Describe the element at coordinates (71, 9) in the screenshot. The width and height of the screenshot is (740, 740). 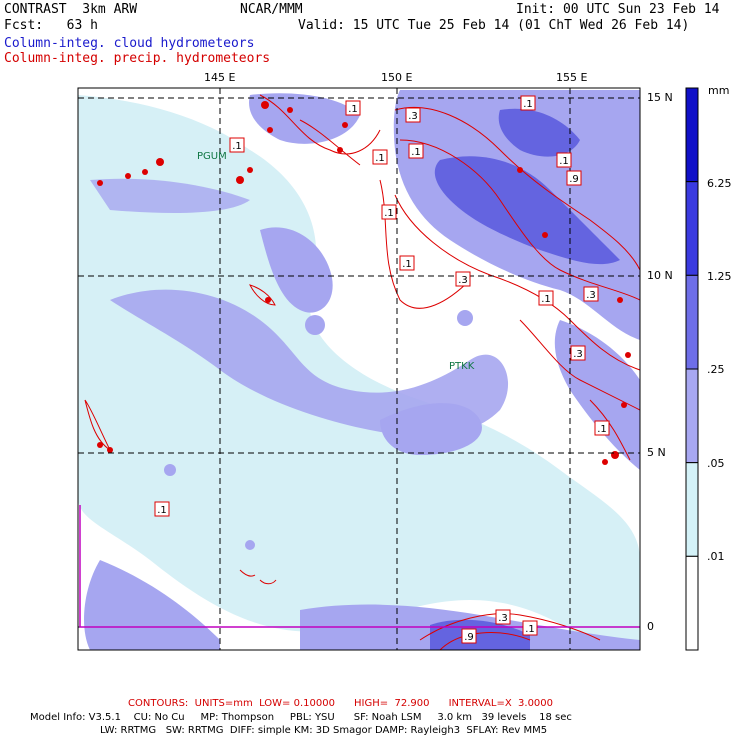
I see `model-title: CONTRAST 3km ARW` at that location.